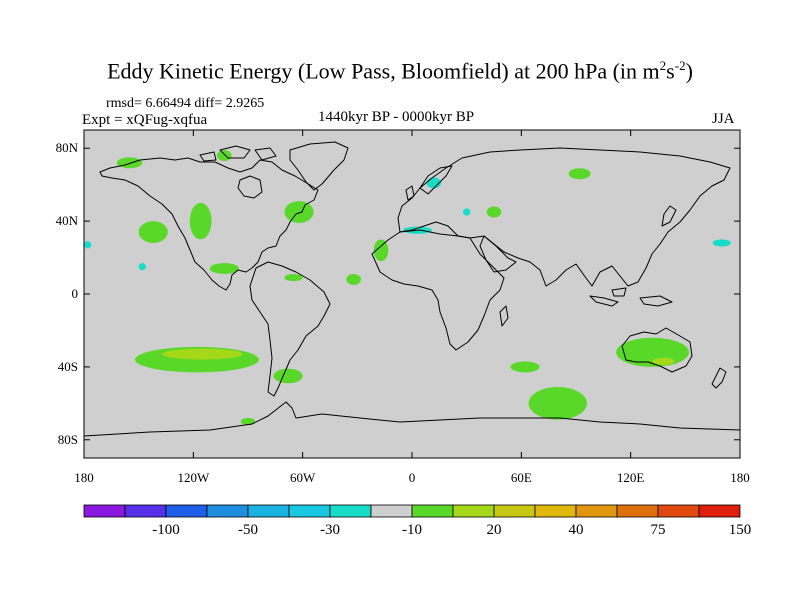 The image size is (800, 600). What do you see at coordinates (631, 297) in the screenshot?
I see `coast-indonesia` at bounding box center [631, 297].